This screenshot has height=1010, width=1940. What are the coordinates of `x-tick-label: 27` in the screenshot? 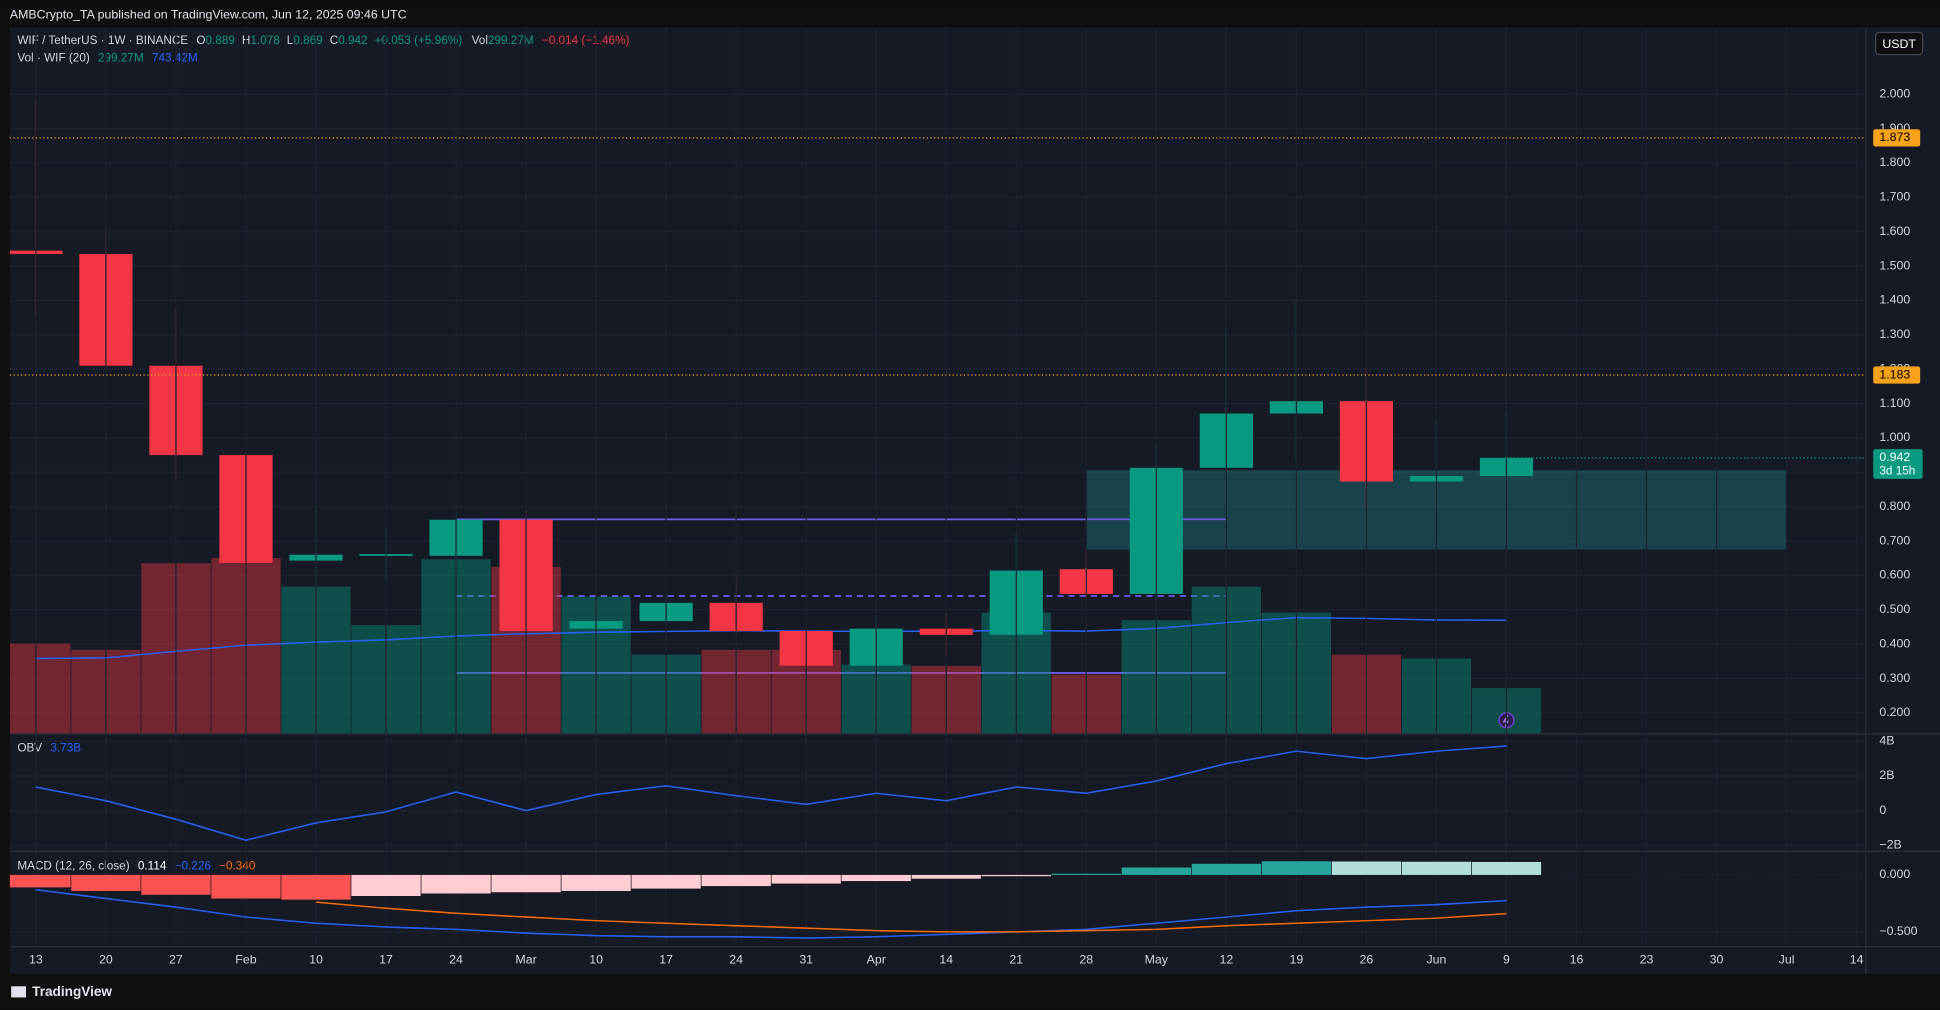 It's located at (176, 960).